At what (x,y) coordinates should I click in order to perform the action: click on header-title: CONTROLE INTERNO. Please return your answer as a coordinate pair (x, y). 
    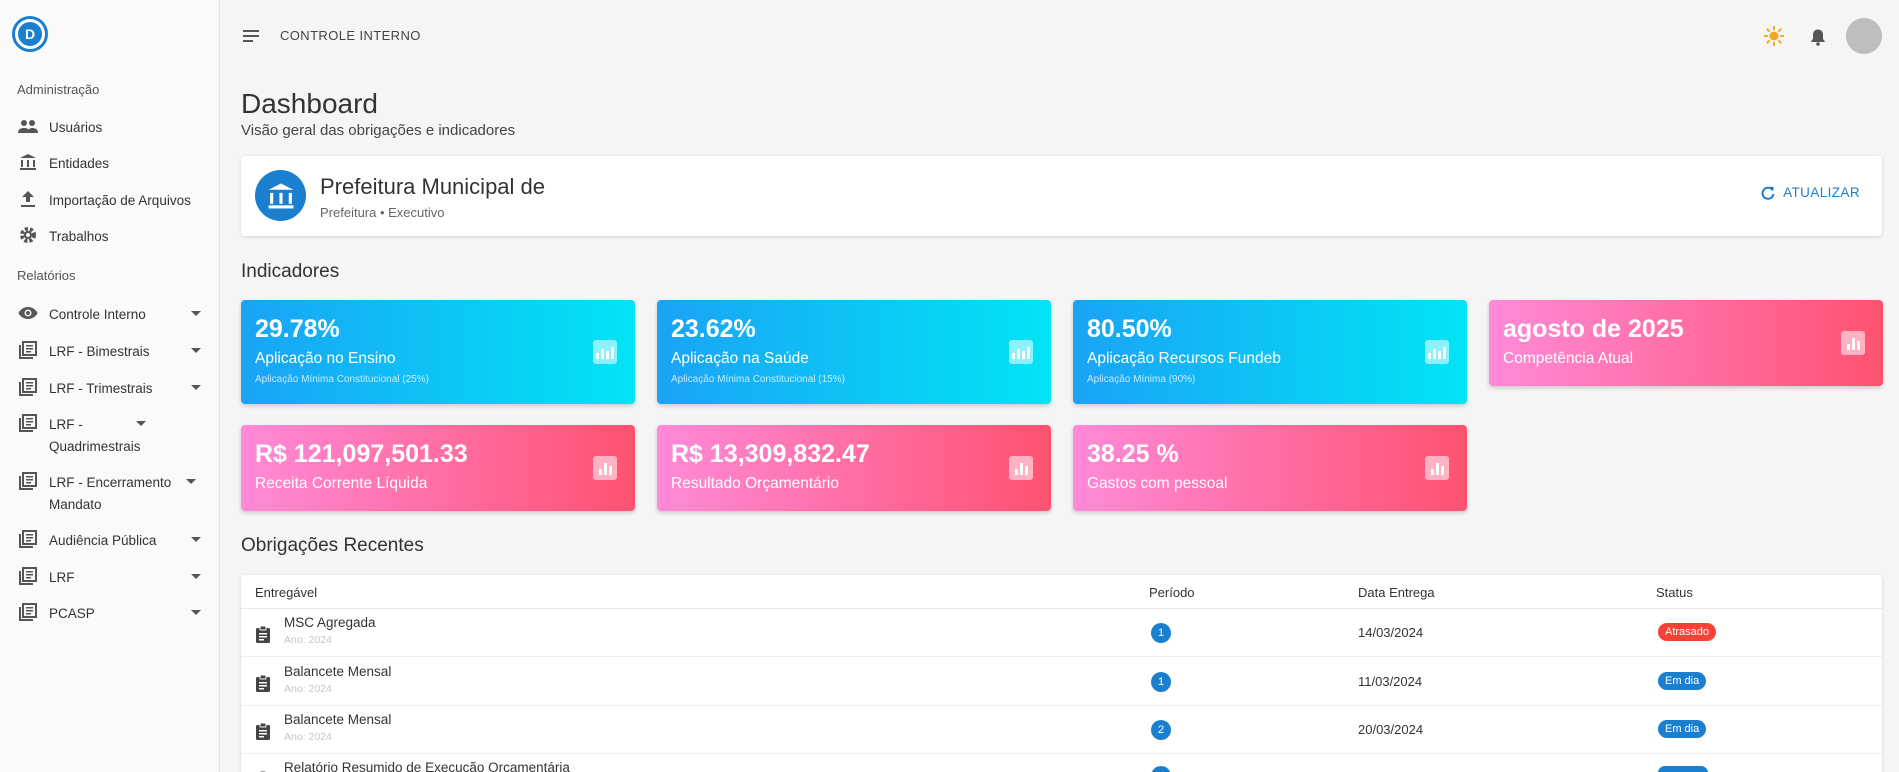
    Looking at the image, I should click on (350, 35).